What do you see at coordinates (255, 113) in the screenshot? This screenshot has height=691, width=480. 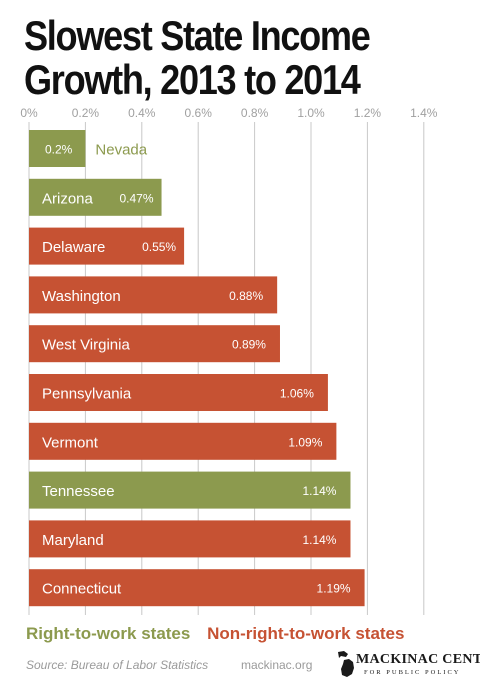 I see `x-tick-label: 0.8%` at bounding box center [255, 113].